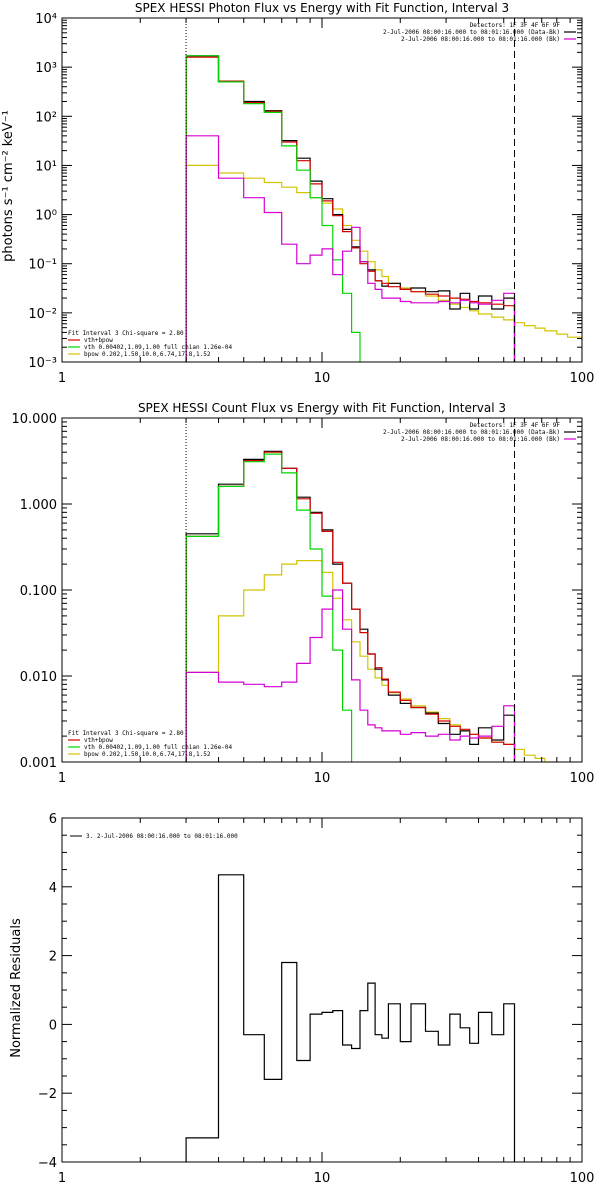 This screenshot has height=1200, width=600. I want to click on series-total-line, so click(350, 1018).